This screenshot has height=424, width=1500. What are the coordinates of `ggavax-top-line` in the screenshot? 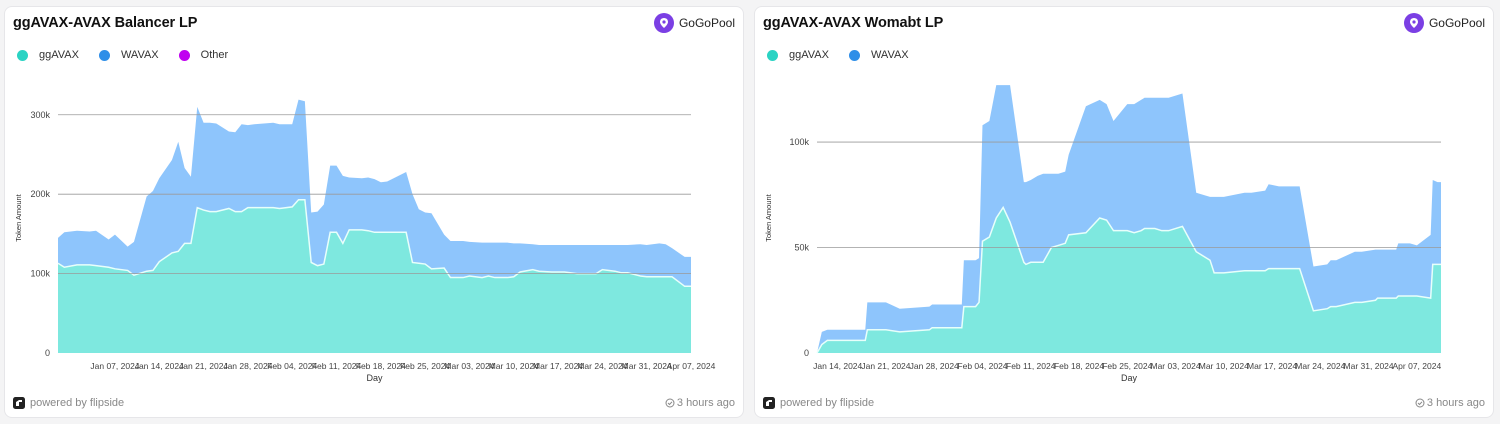 It's located at (1128, 279).